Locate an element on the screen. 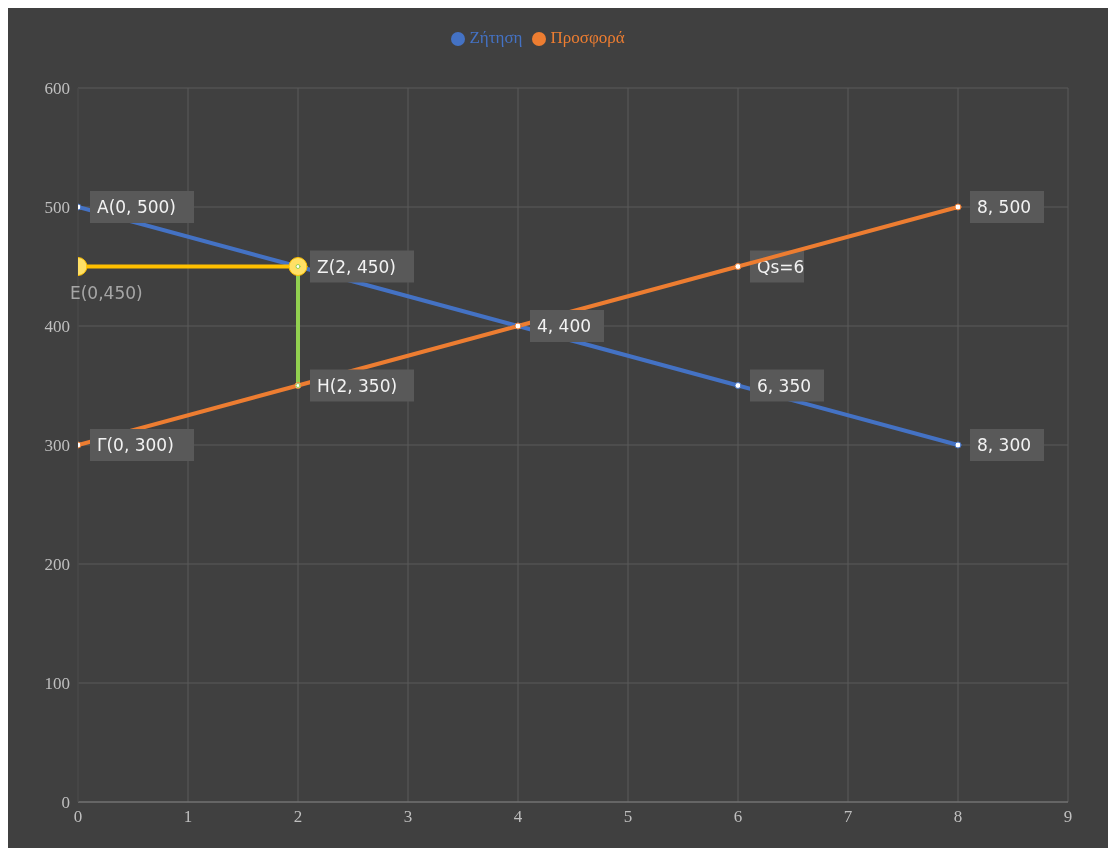  legend-label: Προσφορά is located at coordinates (587, 37).